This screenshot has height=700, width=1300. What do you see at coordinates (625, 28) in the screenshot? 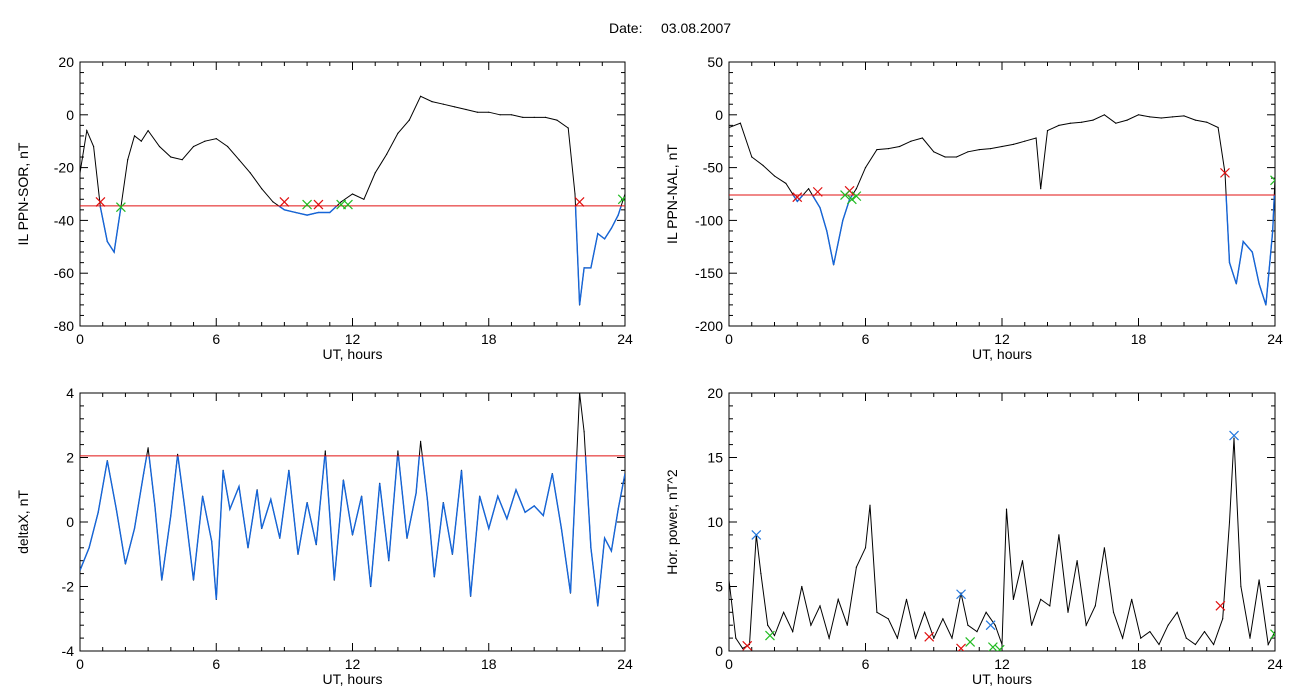
I see `date-label: Date:` at bounding box center [625, 28].